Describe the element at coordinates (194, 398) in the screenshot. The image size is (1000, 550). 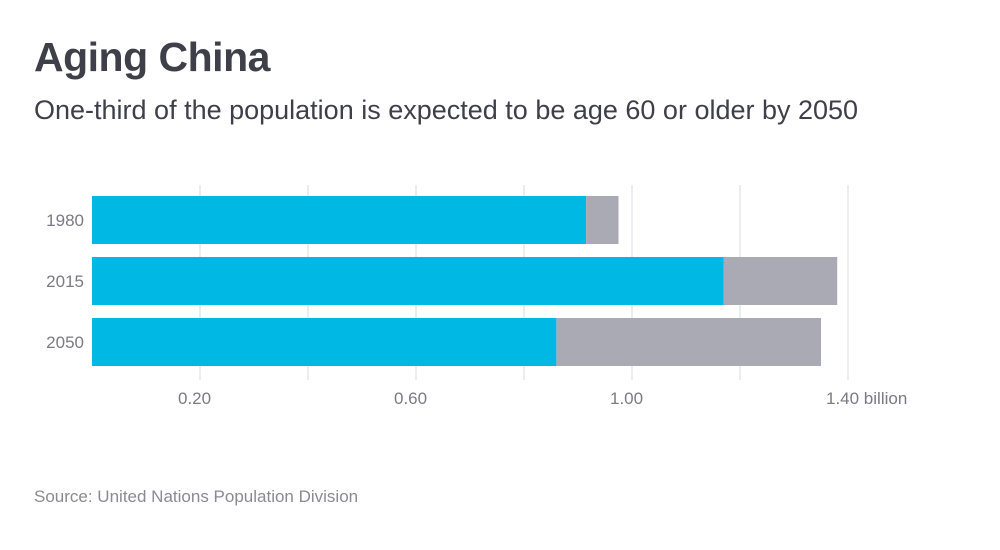
I see `x-tick-label: 0.20` at that location.